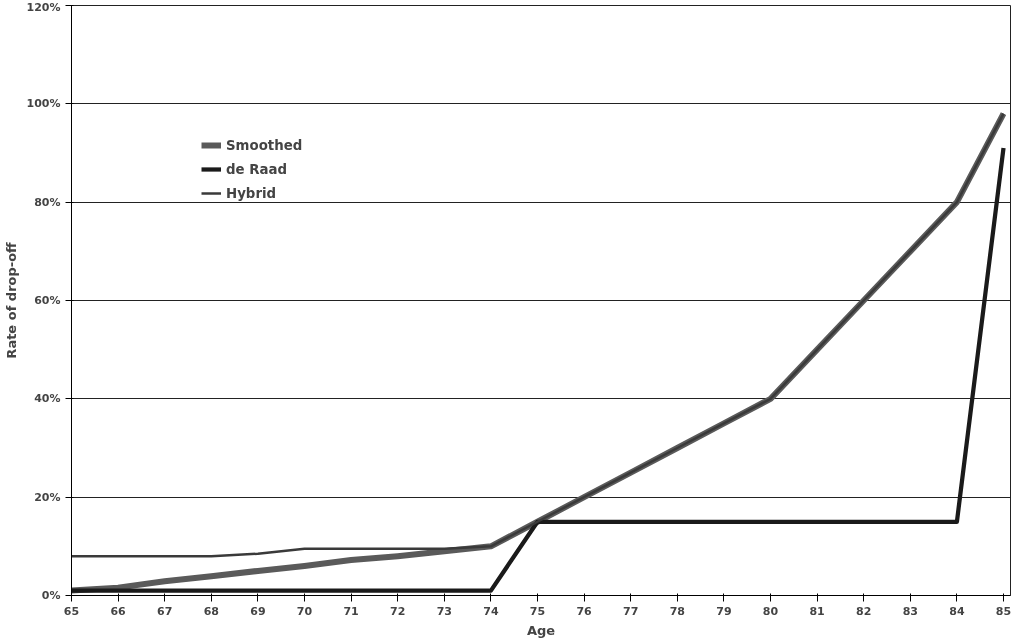 The image size is (1021, 644). Describe the element at coordinates (11, 300) in the screenshot. I see `y-axis-title: Rate of drop-off` at that location.